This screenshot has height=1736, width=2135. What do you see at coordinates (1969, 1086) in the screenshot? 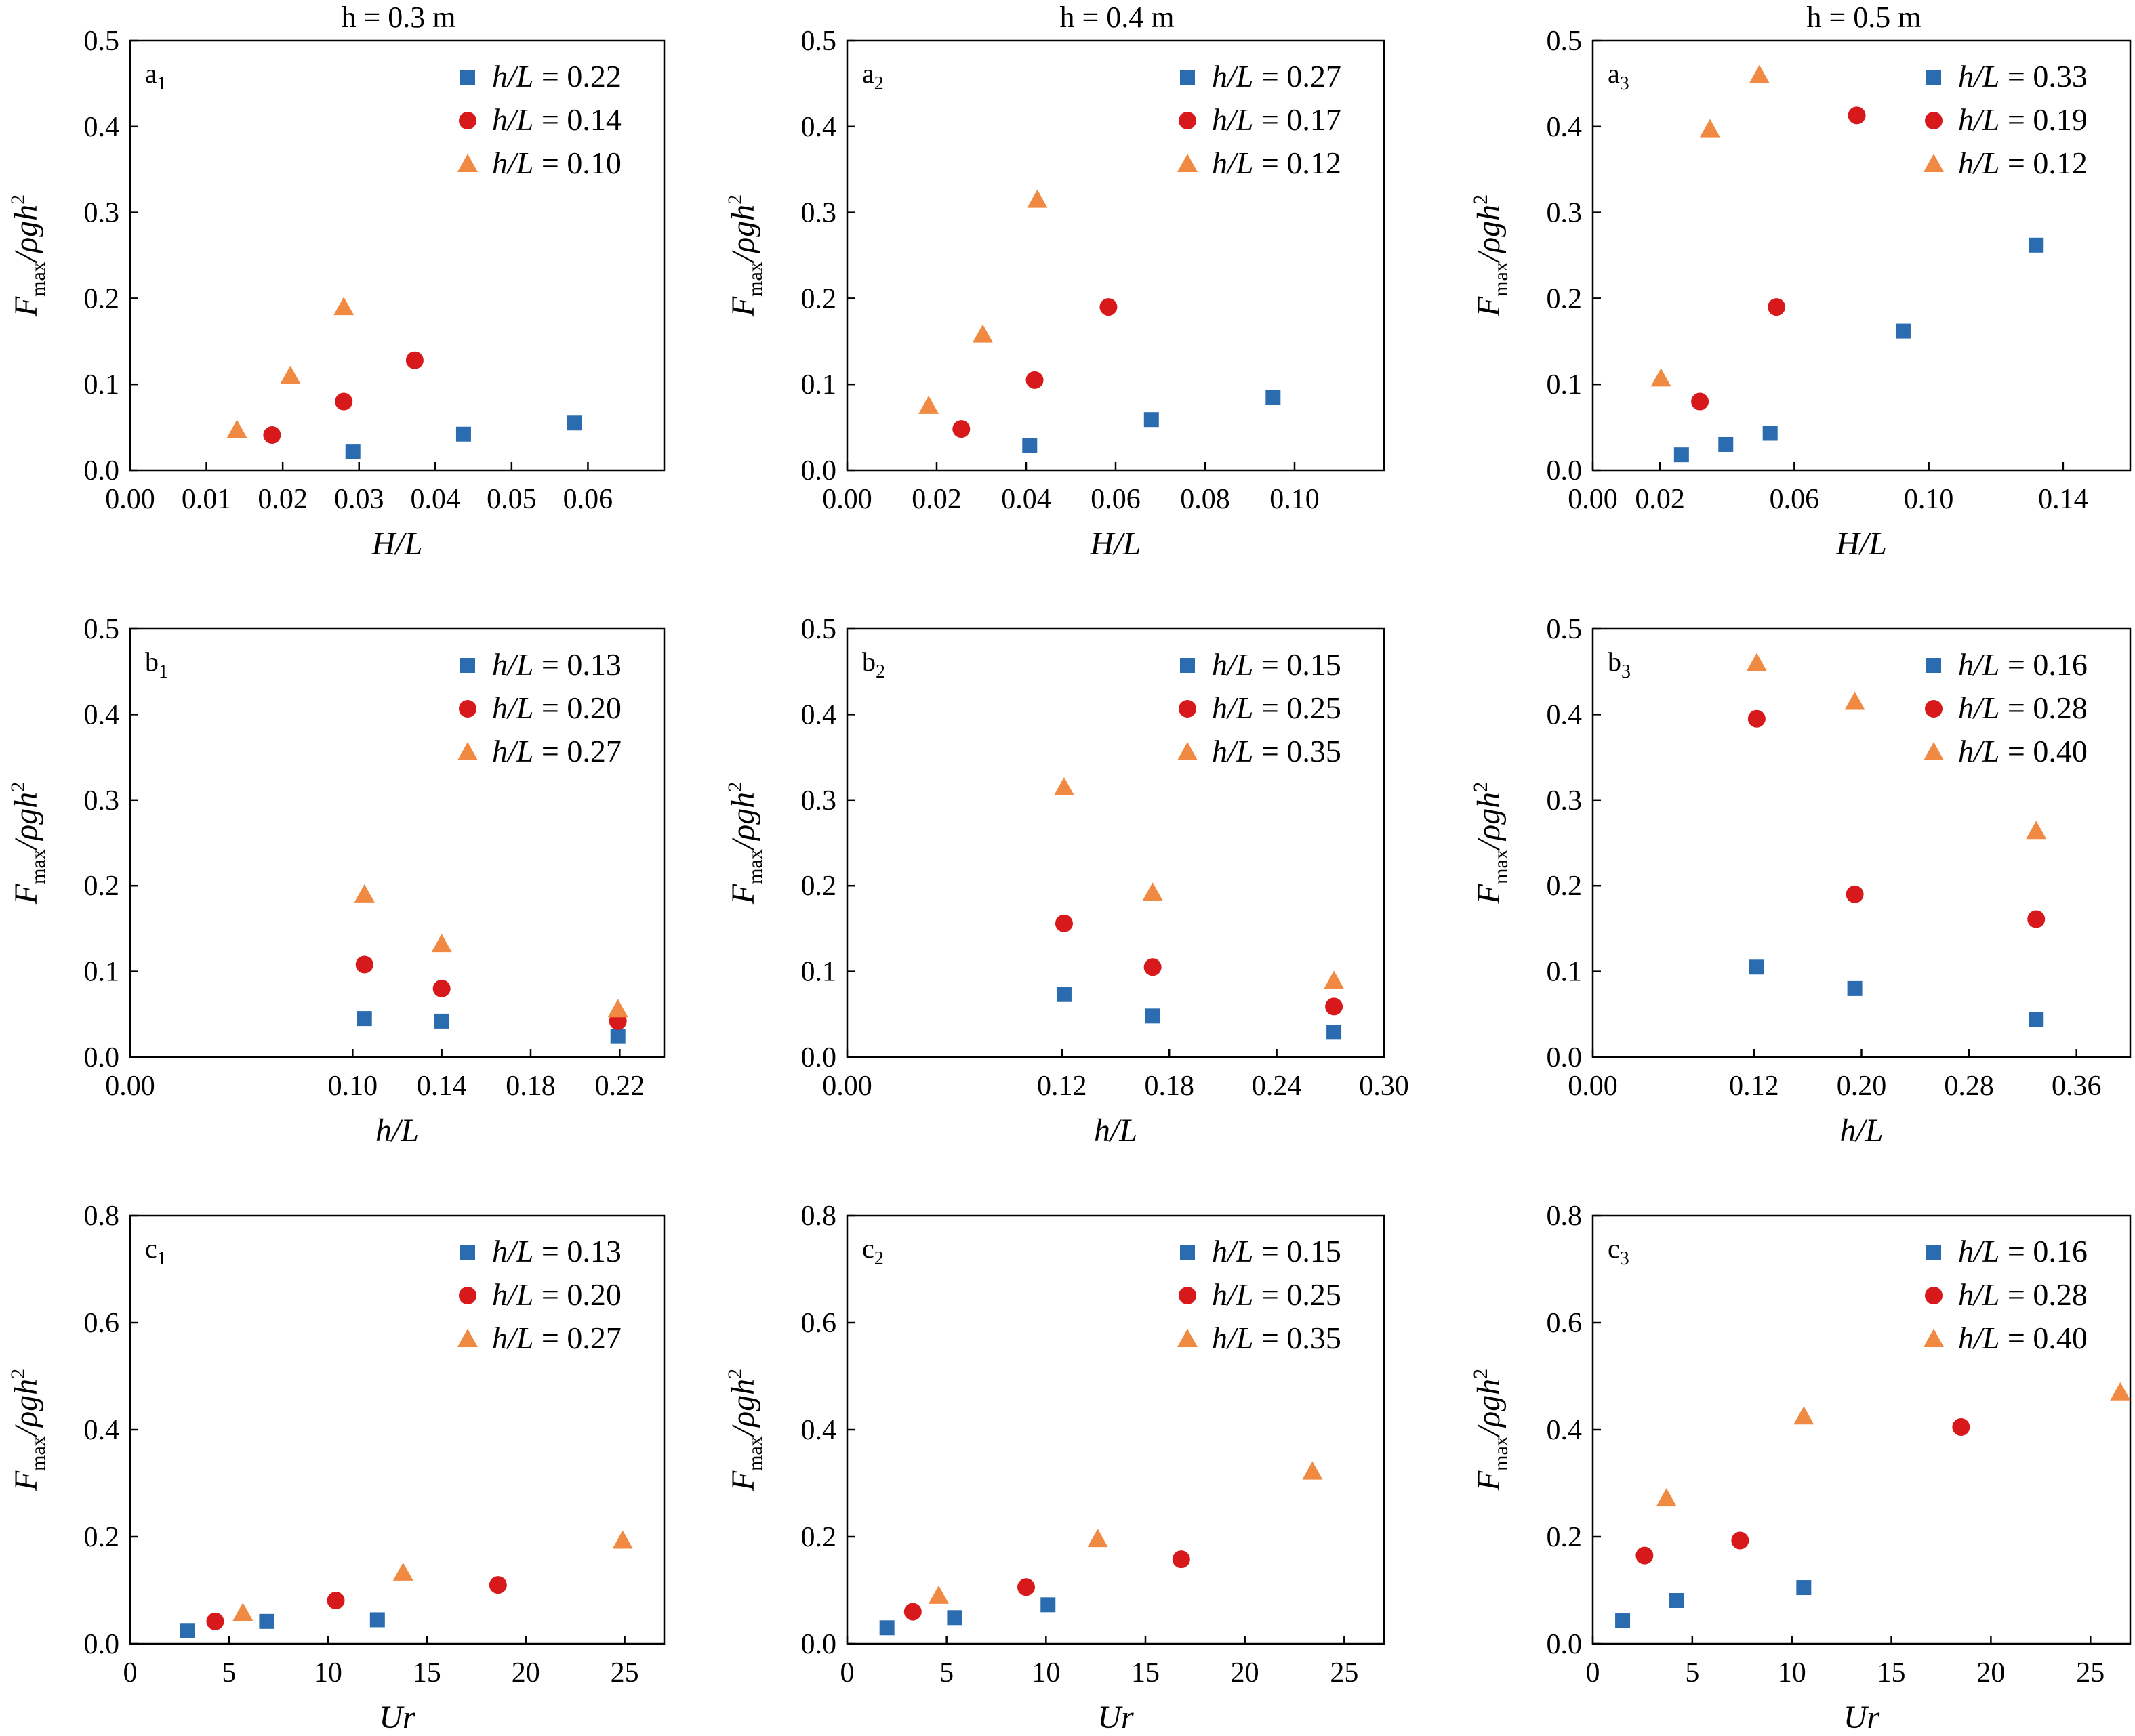
I see `x-tick-label: 0.28` at bounding box center [1969, 1086].